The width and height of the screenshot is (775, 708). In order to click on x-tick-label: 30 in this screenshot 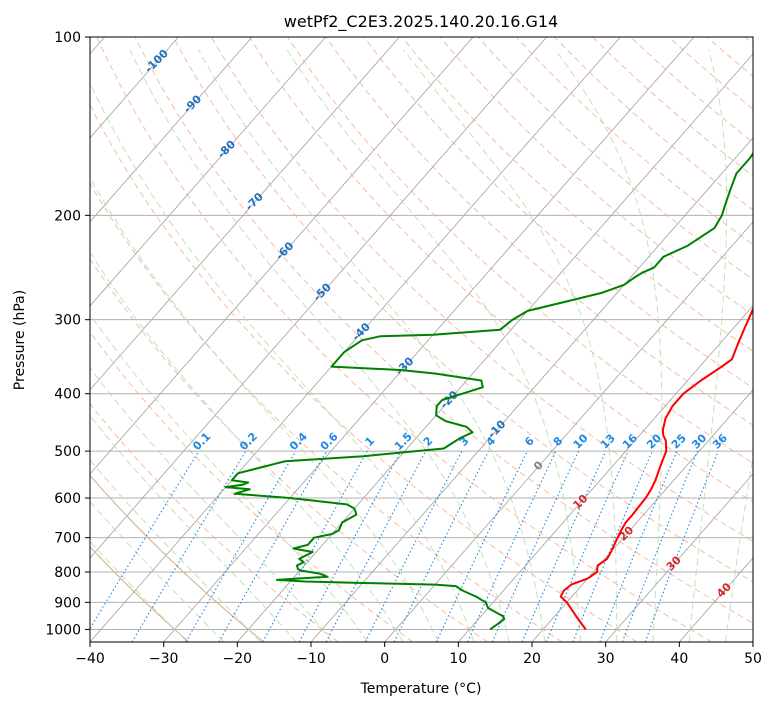, I will do `click(606, 659)`.